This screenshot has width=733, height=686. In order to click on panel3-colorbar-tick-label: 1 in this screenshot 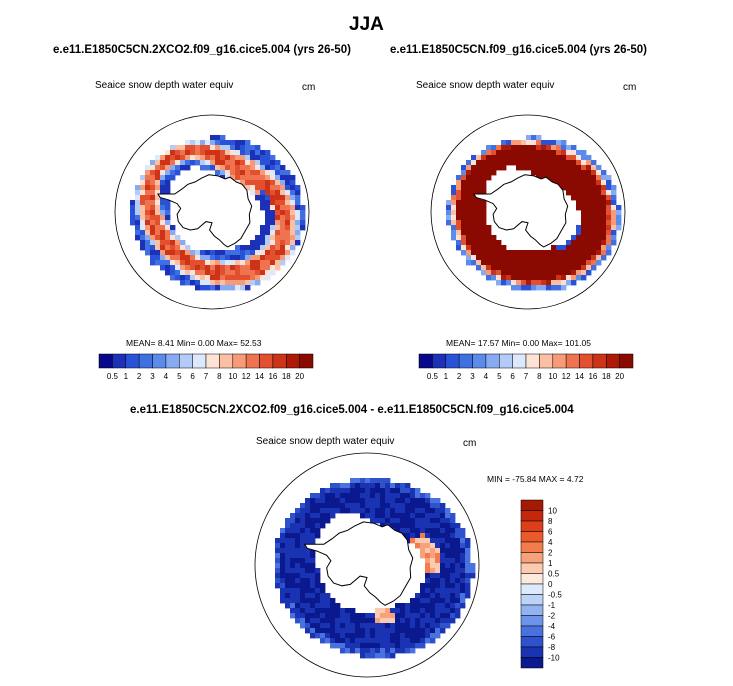, I will do `click(550, 563)`.